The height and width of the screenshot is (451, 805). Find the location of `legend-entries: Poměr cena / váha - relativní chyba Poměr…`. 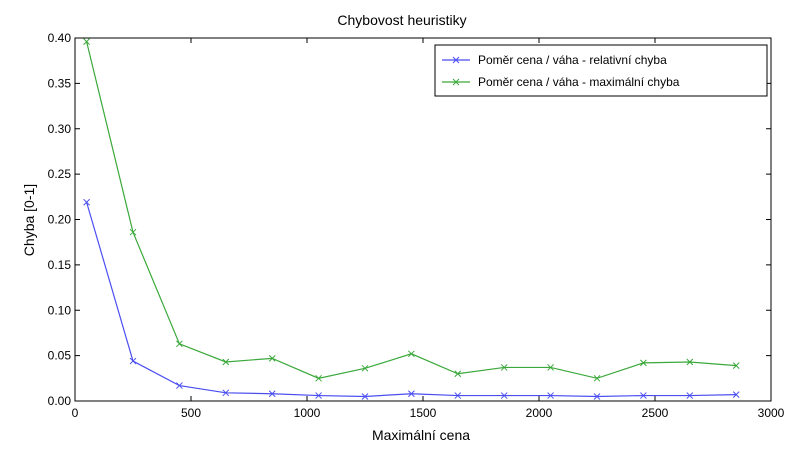

legend-entries: Poměr cena / váha - relativní chyba Poměr… is located at coordinates (561, 71).